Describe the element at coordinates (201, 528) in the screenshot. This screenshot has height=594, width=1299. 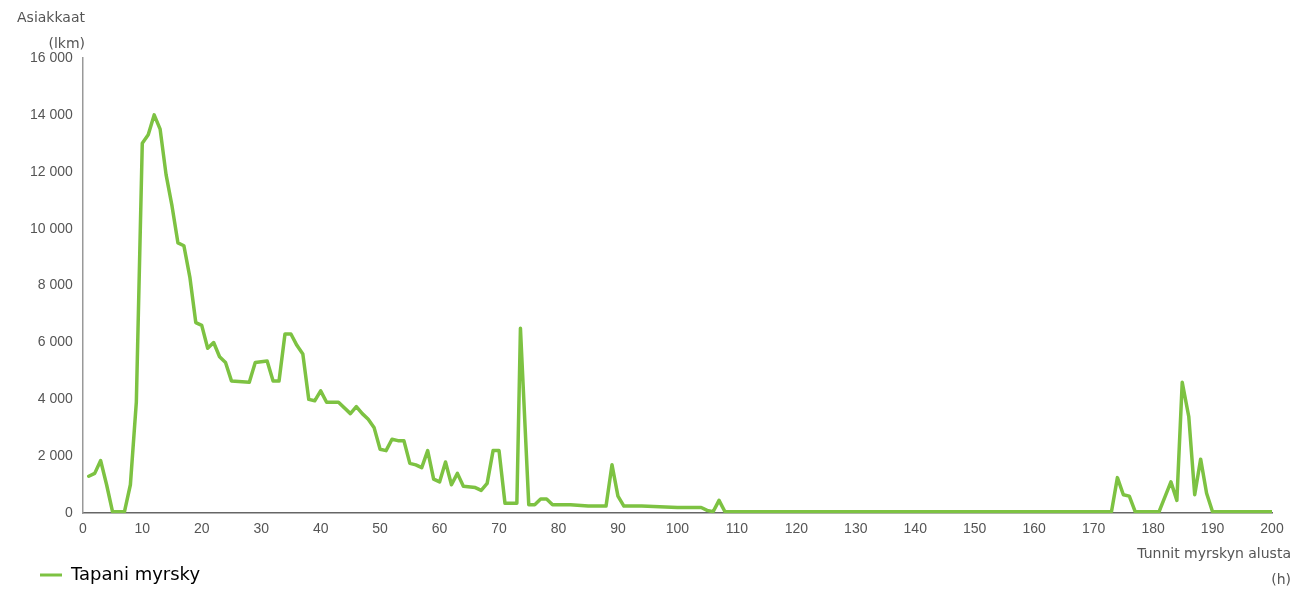
I see `x-tick-label: 20` at that location.